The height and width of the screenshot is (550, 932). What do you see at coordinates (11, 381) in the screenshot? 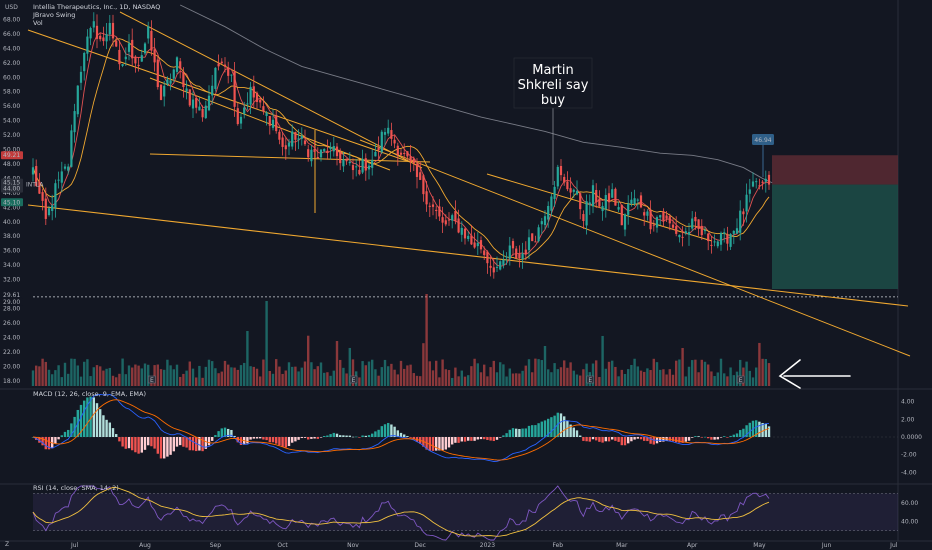
I see `price-tick-label: 18.00` at bounding box center [11, 381].